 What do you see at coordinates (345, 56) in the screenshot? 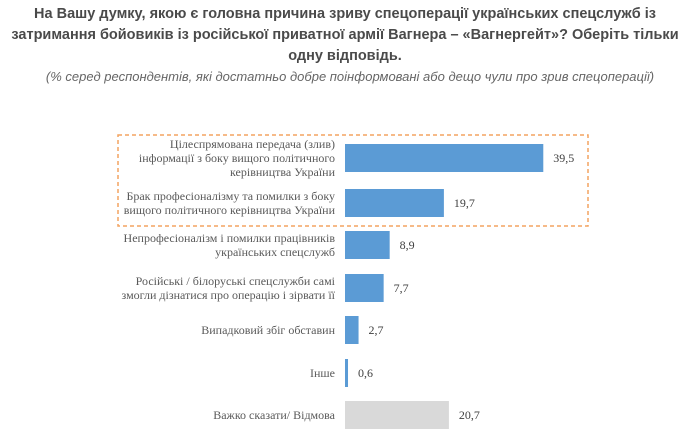
I see `title-line: одну відповідь.` at bounding box center [345, 56].